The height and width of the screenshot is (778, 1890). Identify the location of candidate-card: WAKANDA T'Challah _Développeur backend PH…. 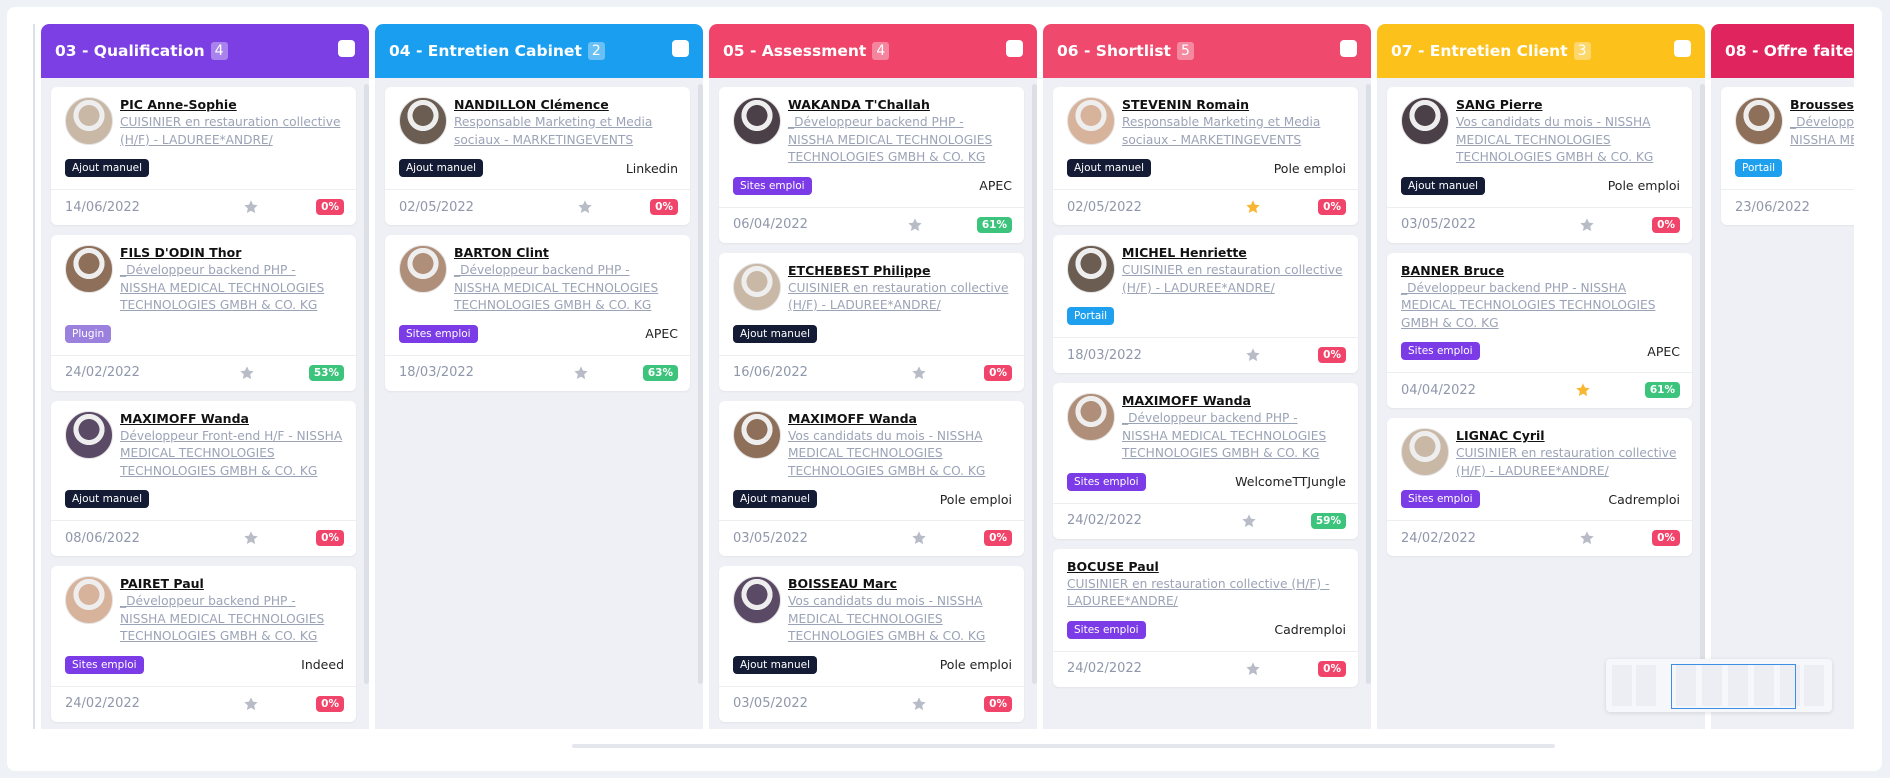
(871, 165).